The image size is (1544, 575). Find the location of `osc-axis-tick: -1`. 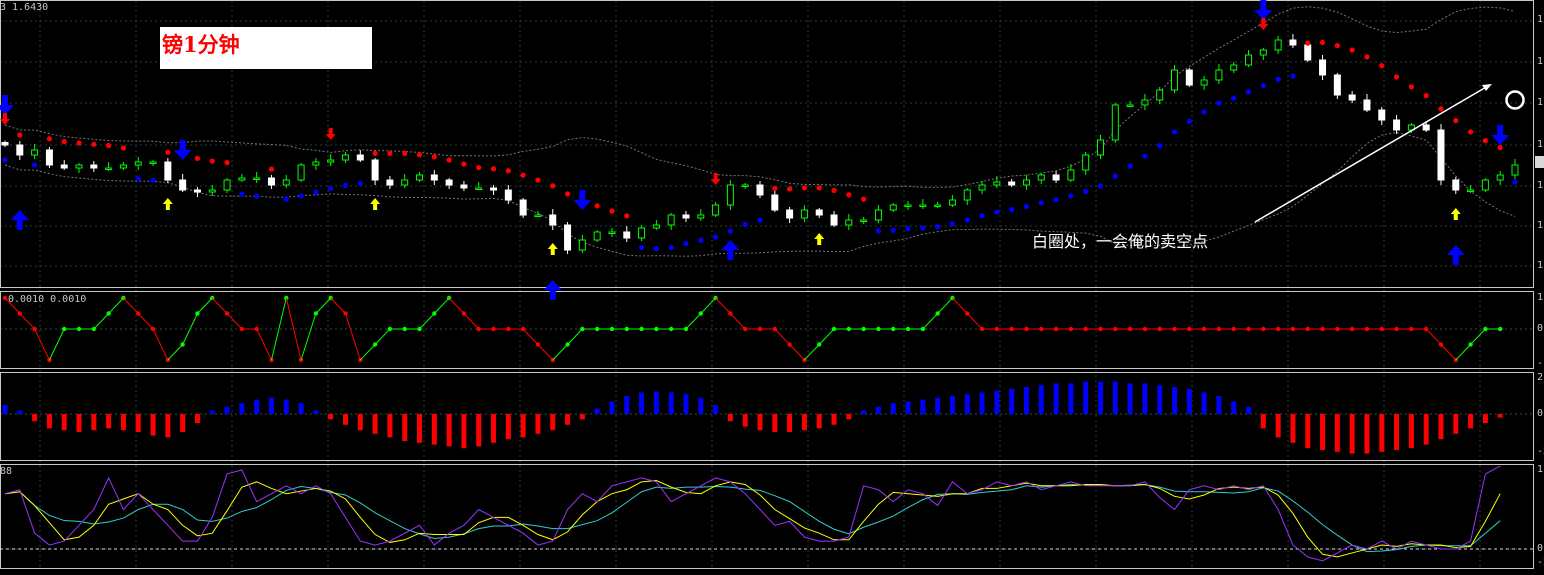

osc-axis-tick: -1 is located at coordinates (1540, 363).